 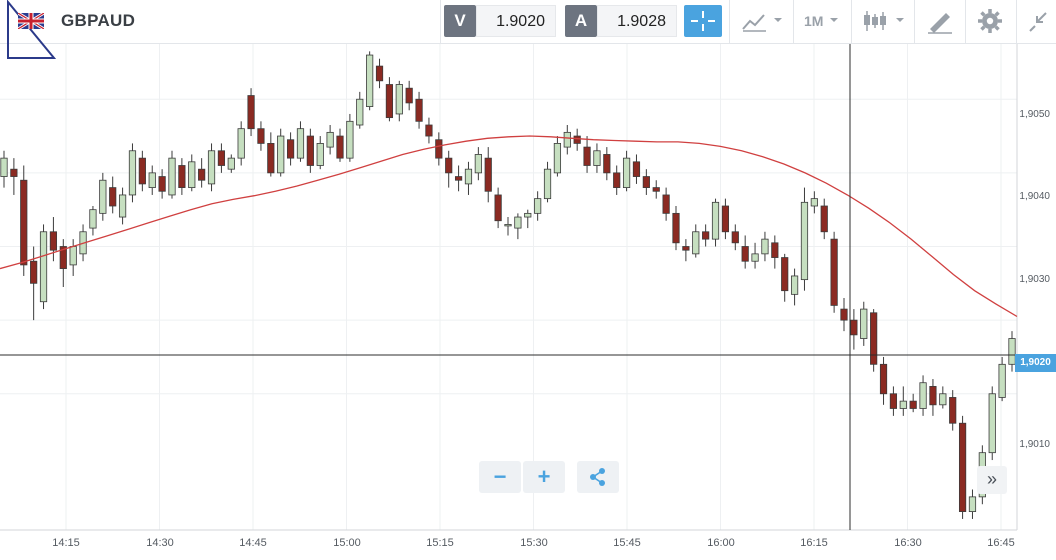 I want to click on price-tick: 1,9040, so click(x=1034, y=196).